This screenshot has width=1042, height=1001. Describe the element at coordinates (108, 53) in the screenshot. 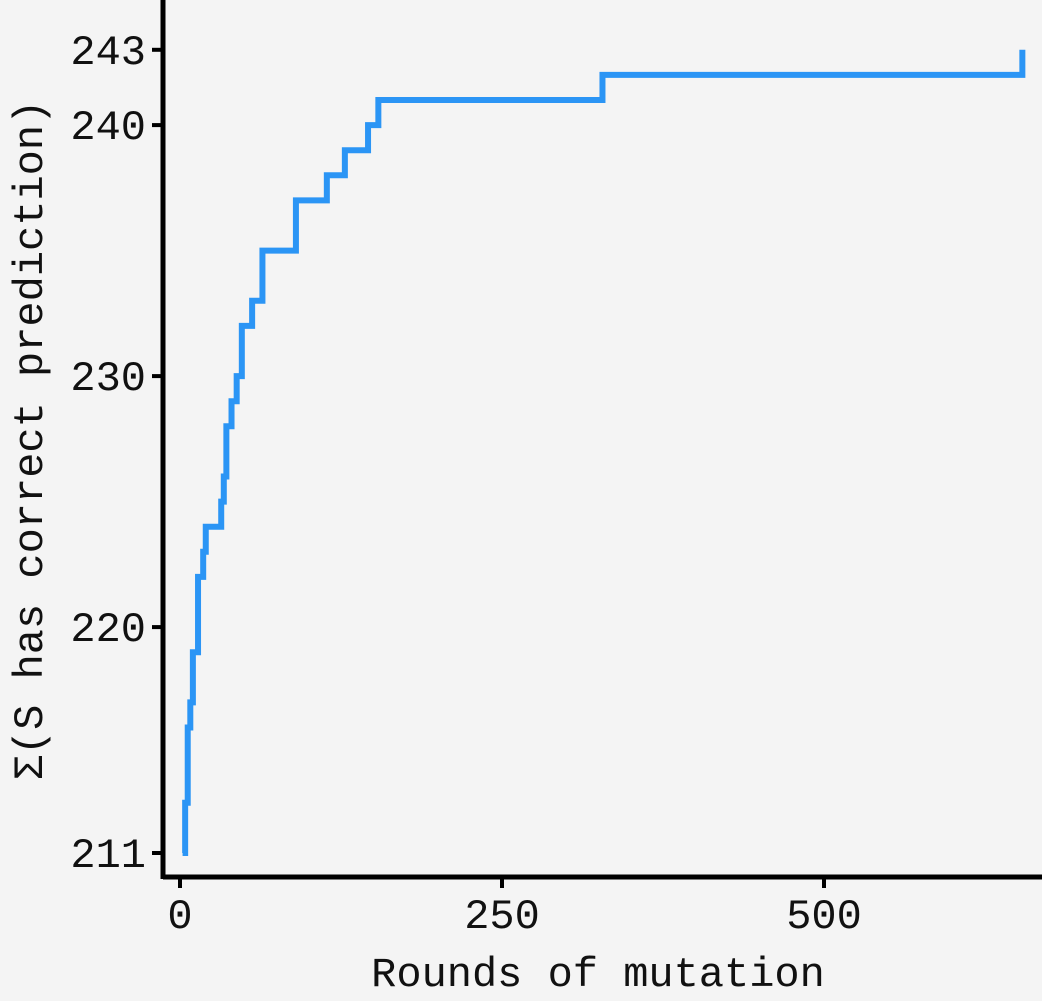

I see `y-tick-label: 243` at that location.